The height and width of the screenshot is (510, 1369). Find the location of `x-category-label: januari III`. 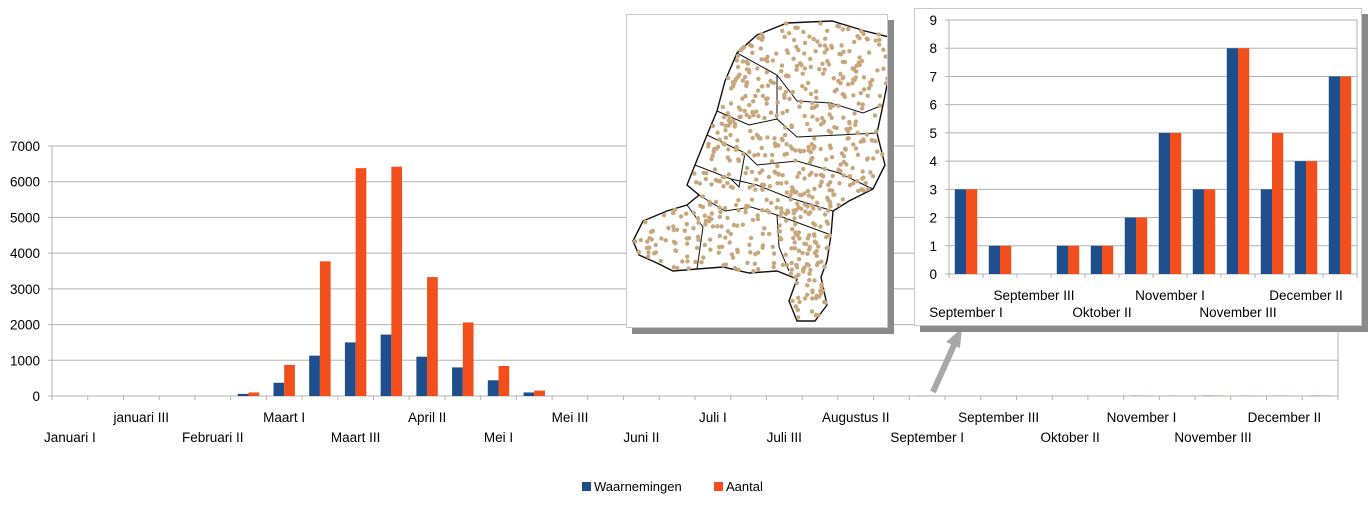

x-category-label: januari III is located at coordinates (141, 417).